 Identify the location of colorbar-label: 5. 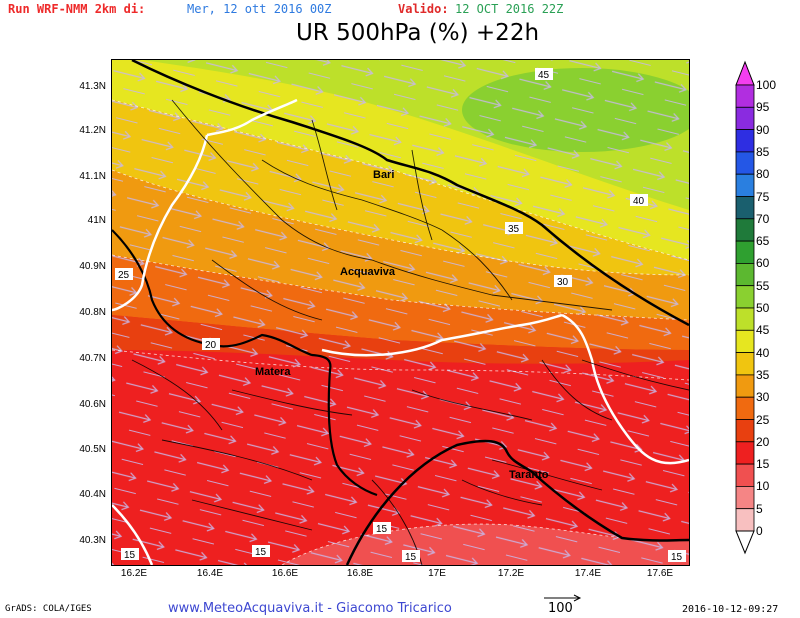
(759, 508).